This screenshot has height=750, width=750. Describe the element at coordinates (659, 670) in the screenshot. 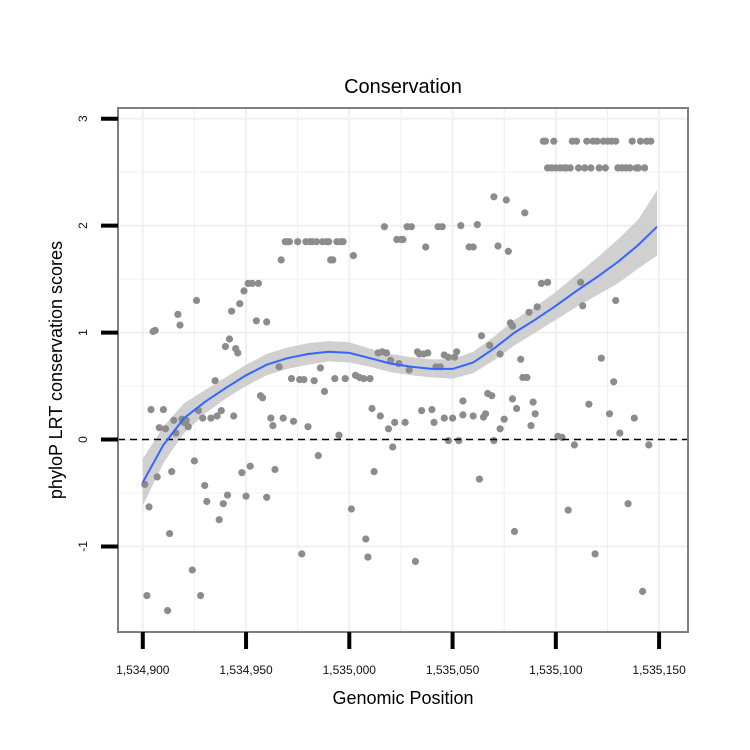

I see `x-tick-label: 1,535,150` at that location.